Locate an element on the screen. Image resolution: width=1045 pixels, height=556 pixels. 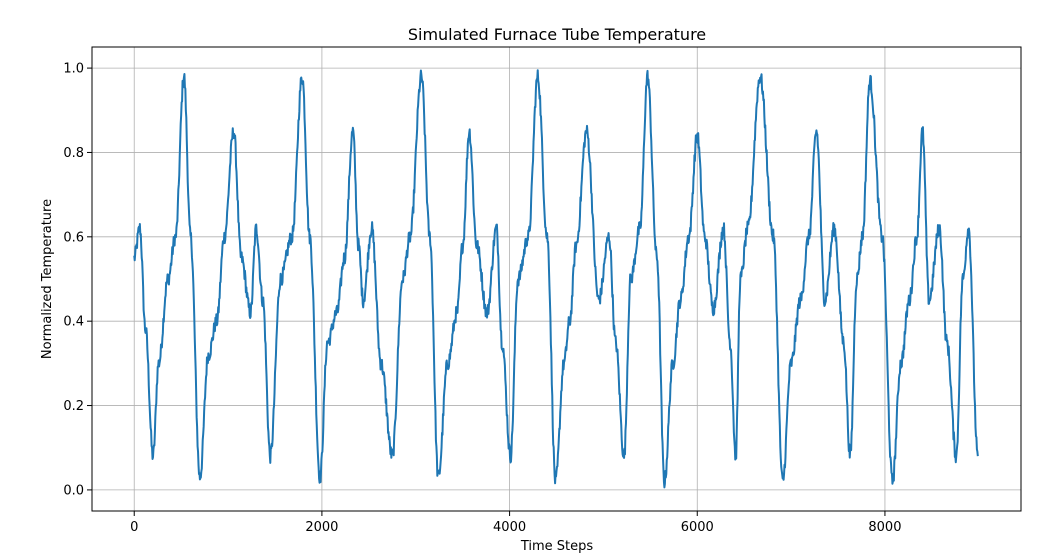
y-tick-label: 0.6 is located at coordinates (73, 237).